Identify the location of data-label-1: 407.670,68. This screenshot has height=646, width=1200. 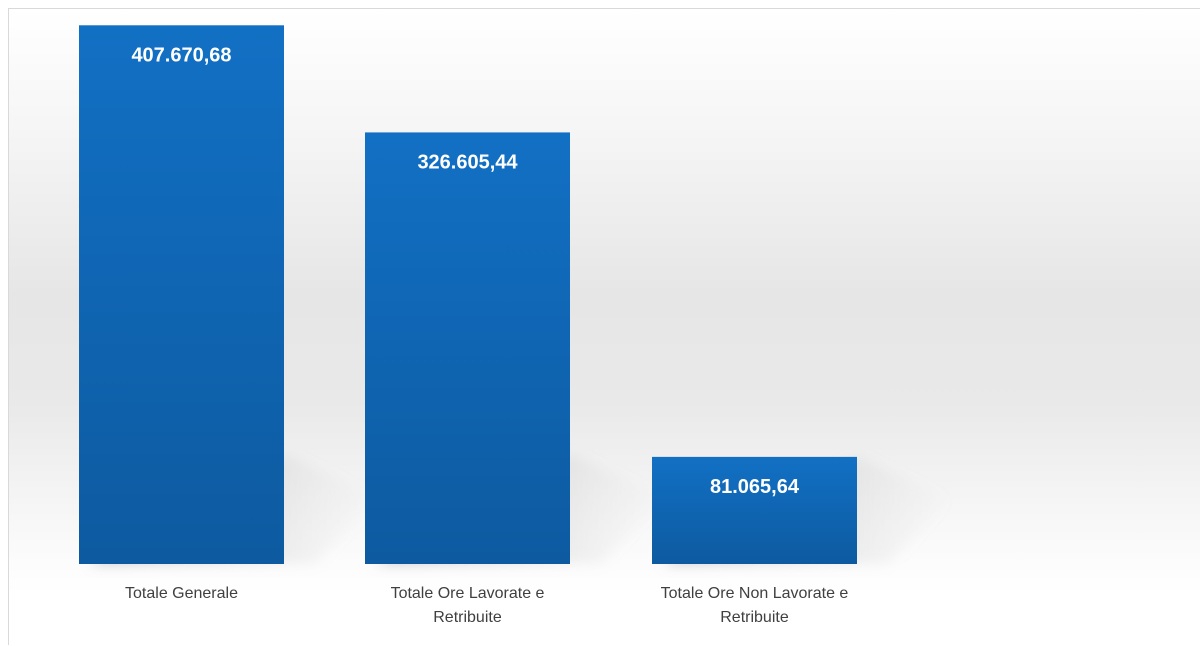
(181, 55).